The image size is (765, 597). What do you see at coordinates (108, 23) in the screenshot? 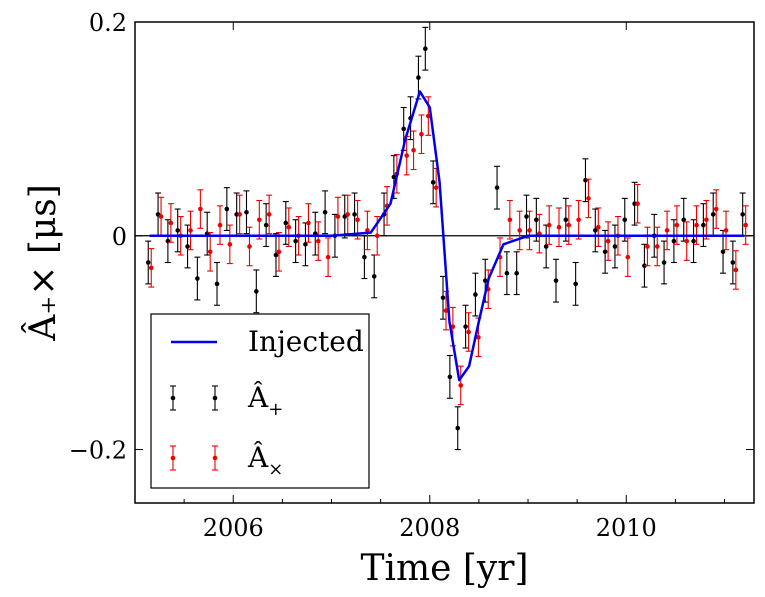
I see `y-tick-label: 0.2` at bounding box center [108, 23].